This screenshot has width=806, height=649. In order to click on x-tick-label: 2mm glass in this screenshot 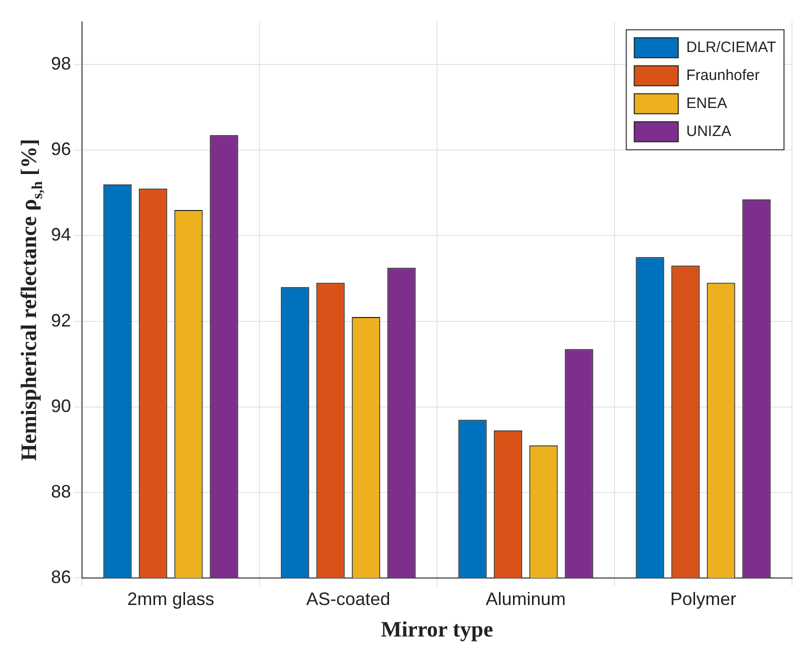, I will do `click(170, 598)`.